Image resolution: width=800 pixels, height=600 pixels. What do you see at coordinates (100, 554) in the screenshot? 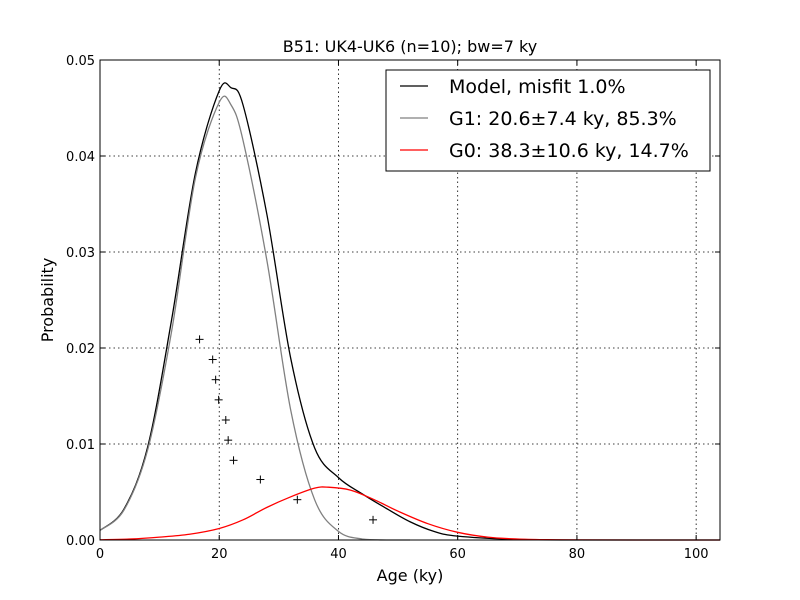
I see `x-tick-label: 0` at bounding box center [100, 554].